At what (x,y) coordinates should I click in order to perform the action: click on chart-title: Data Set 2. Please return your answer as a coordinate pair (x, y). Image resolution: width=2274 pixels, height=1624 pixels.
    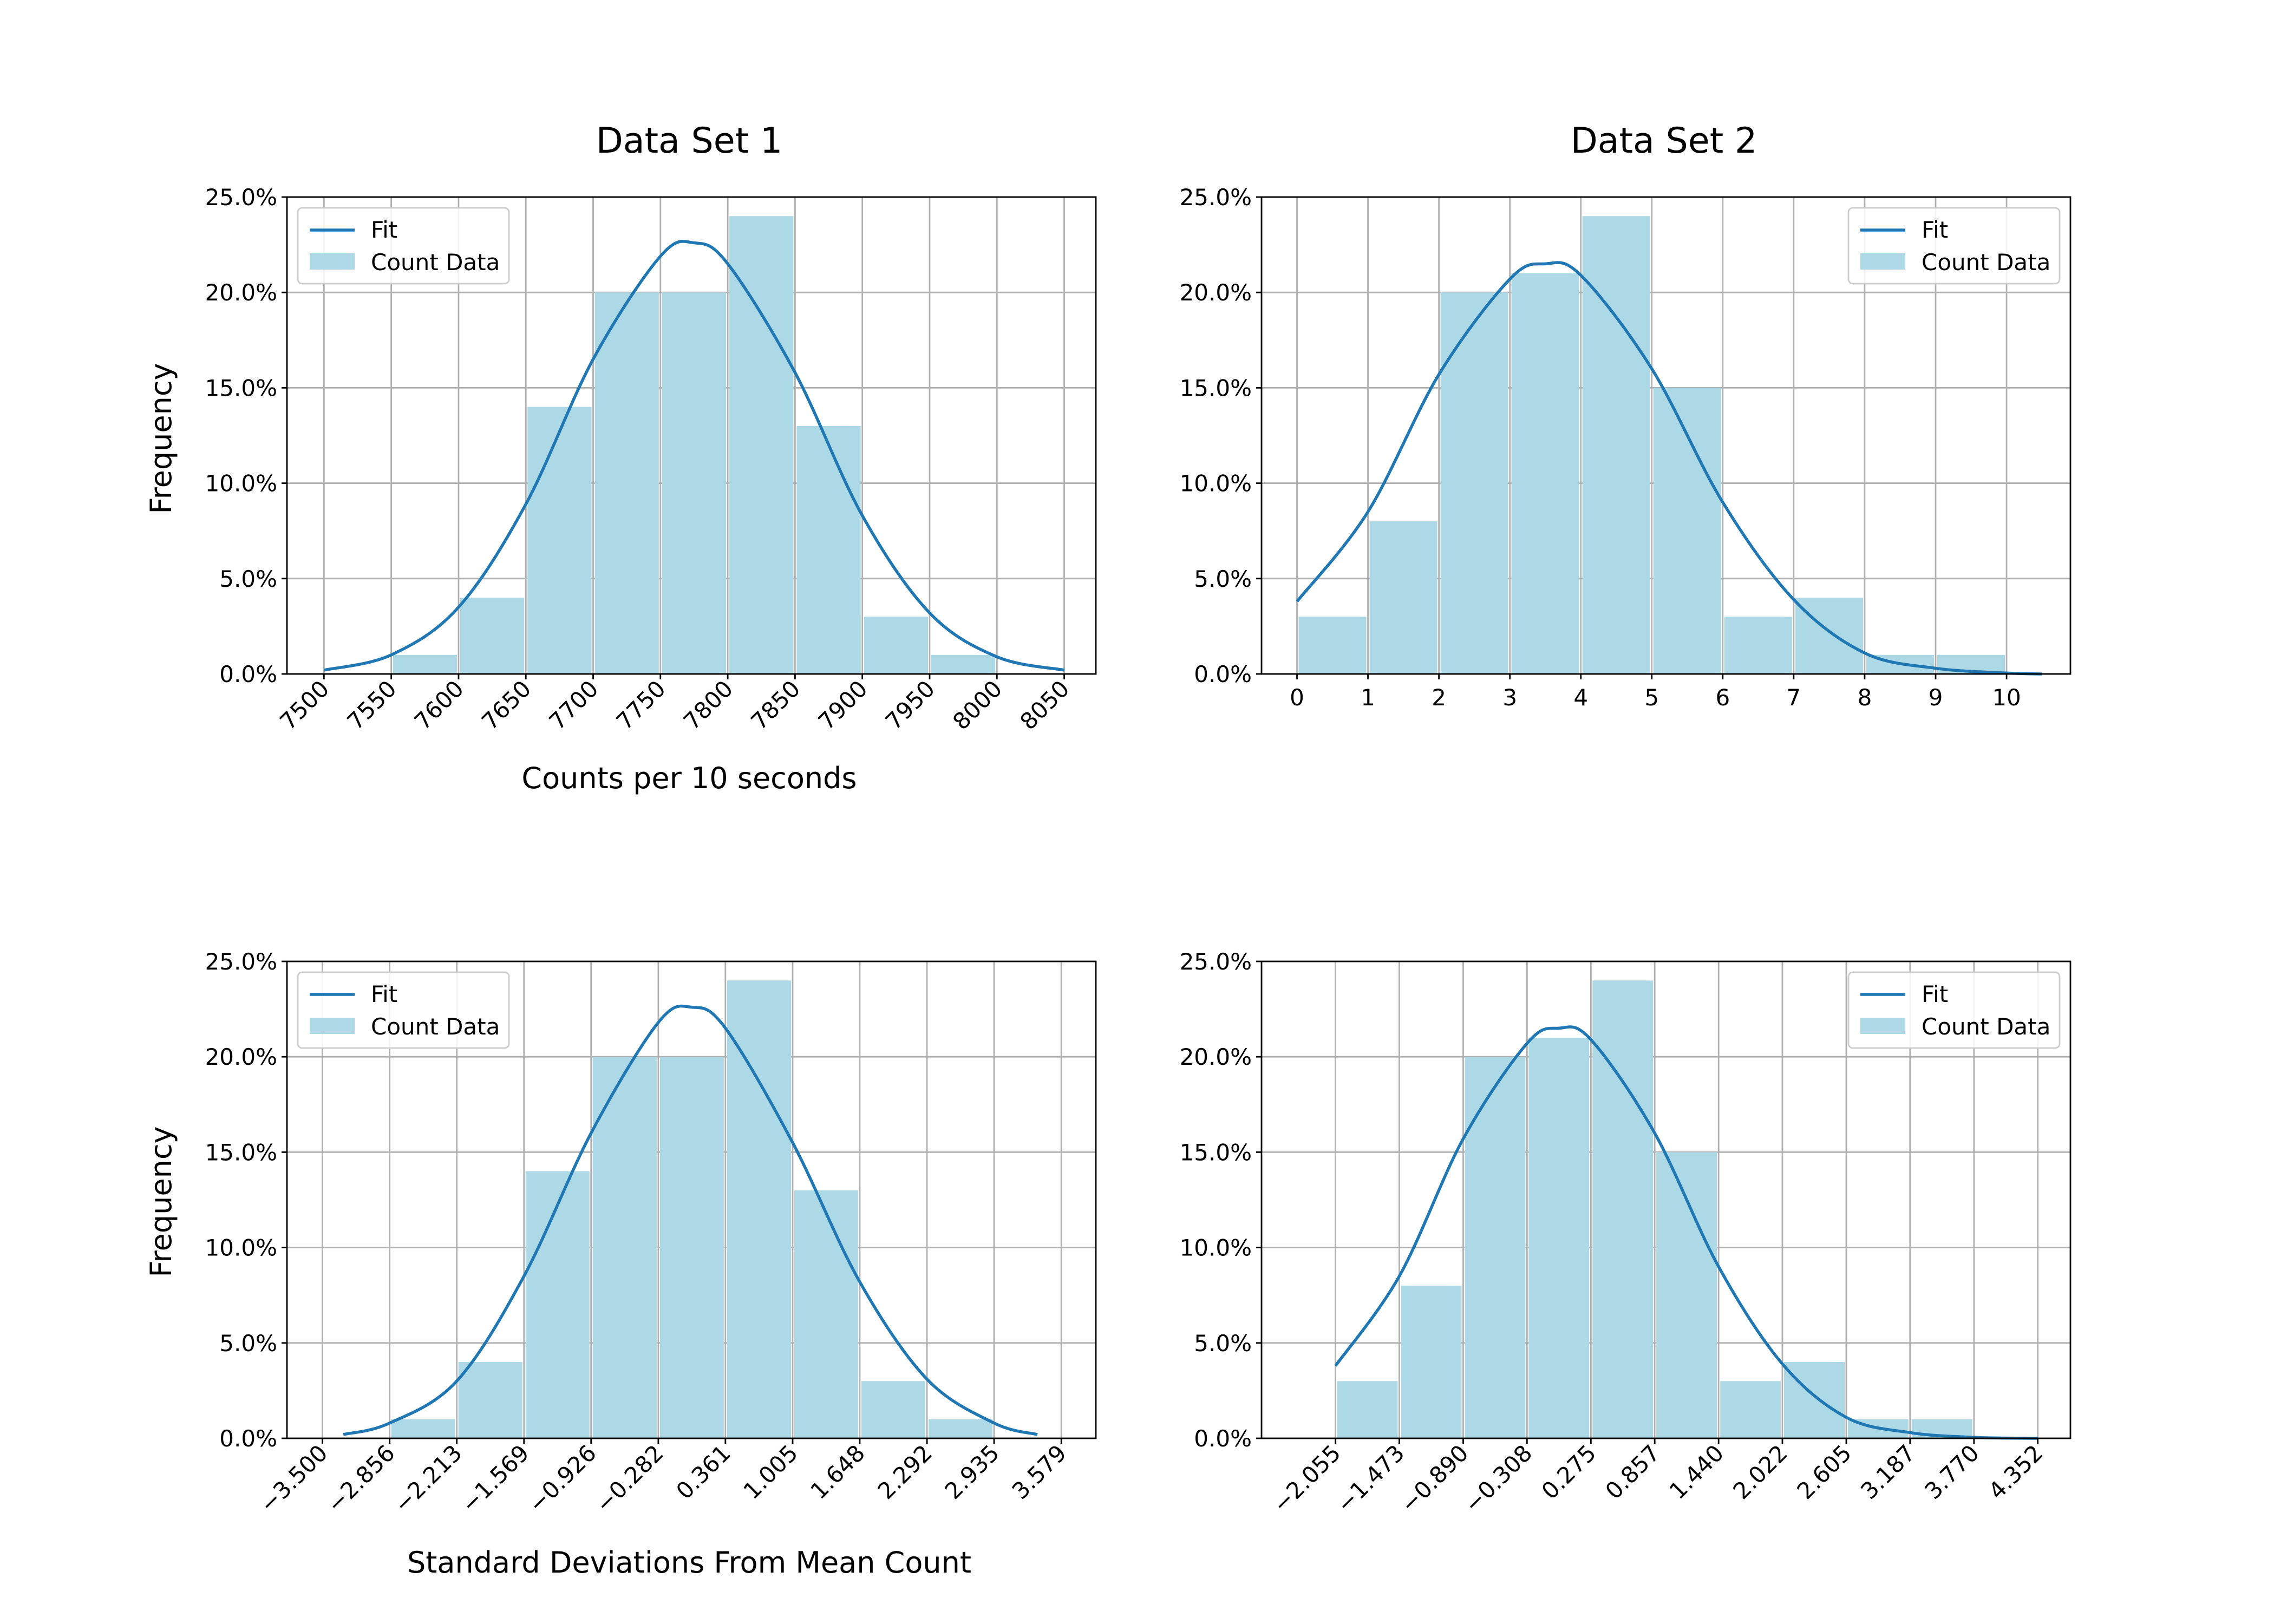
    Looking at the image, I should click on (1664, 141).